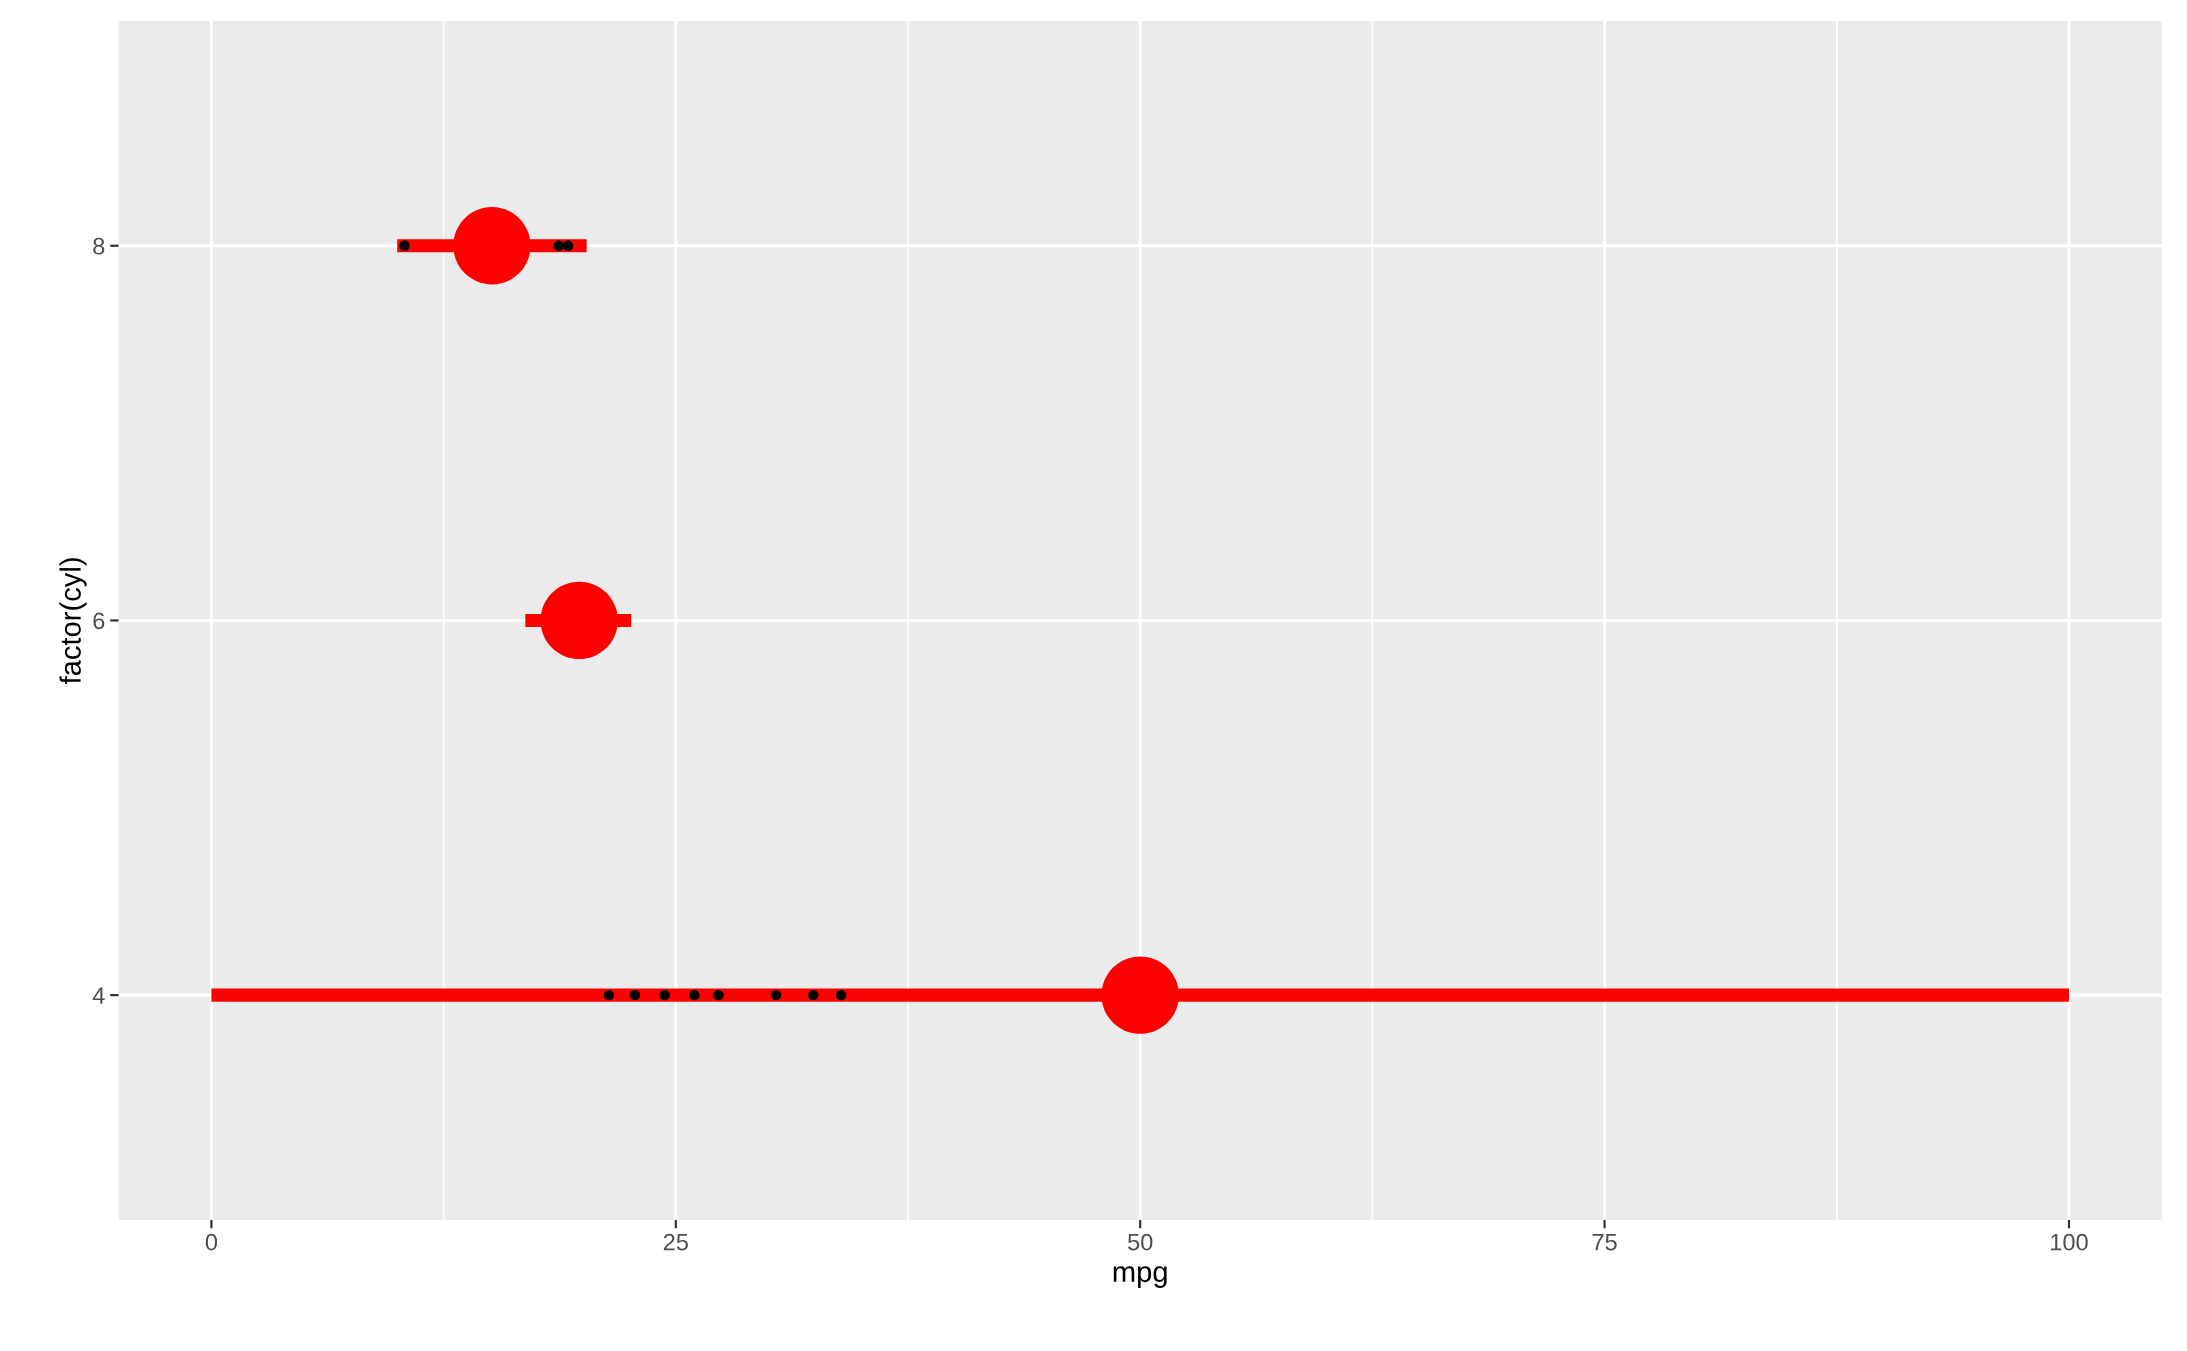 This screenshot has height=1351, width=2187. Describe the element at coordinates (211, 1242) in the screenshot. I see `x-tick-label: 0` at that location.